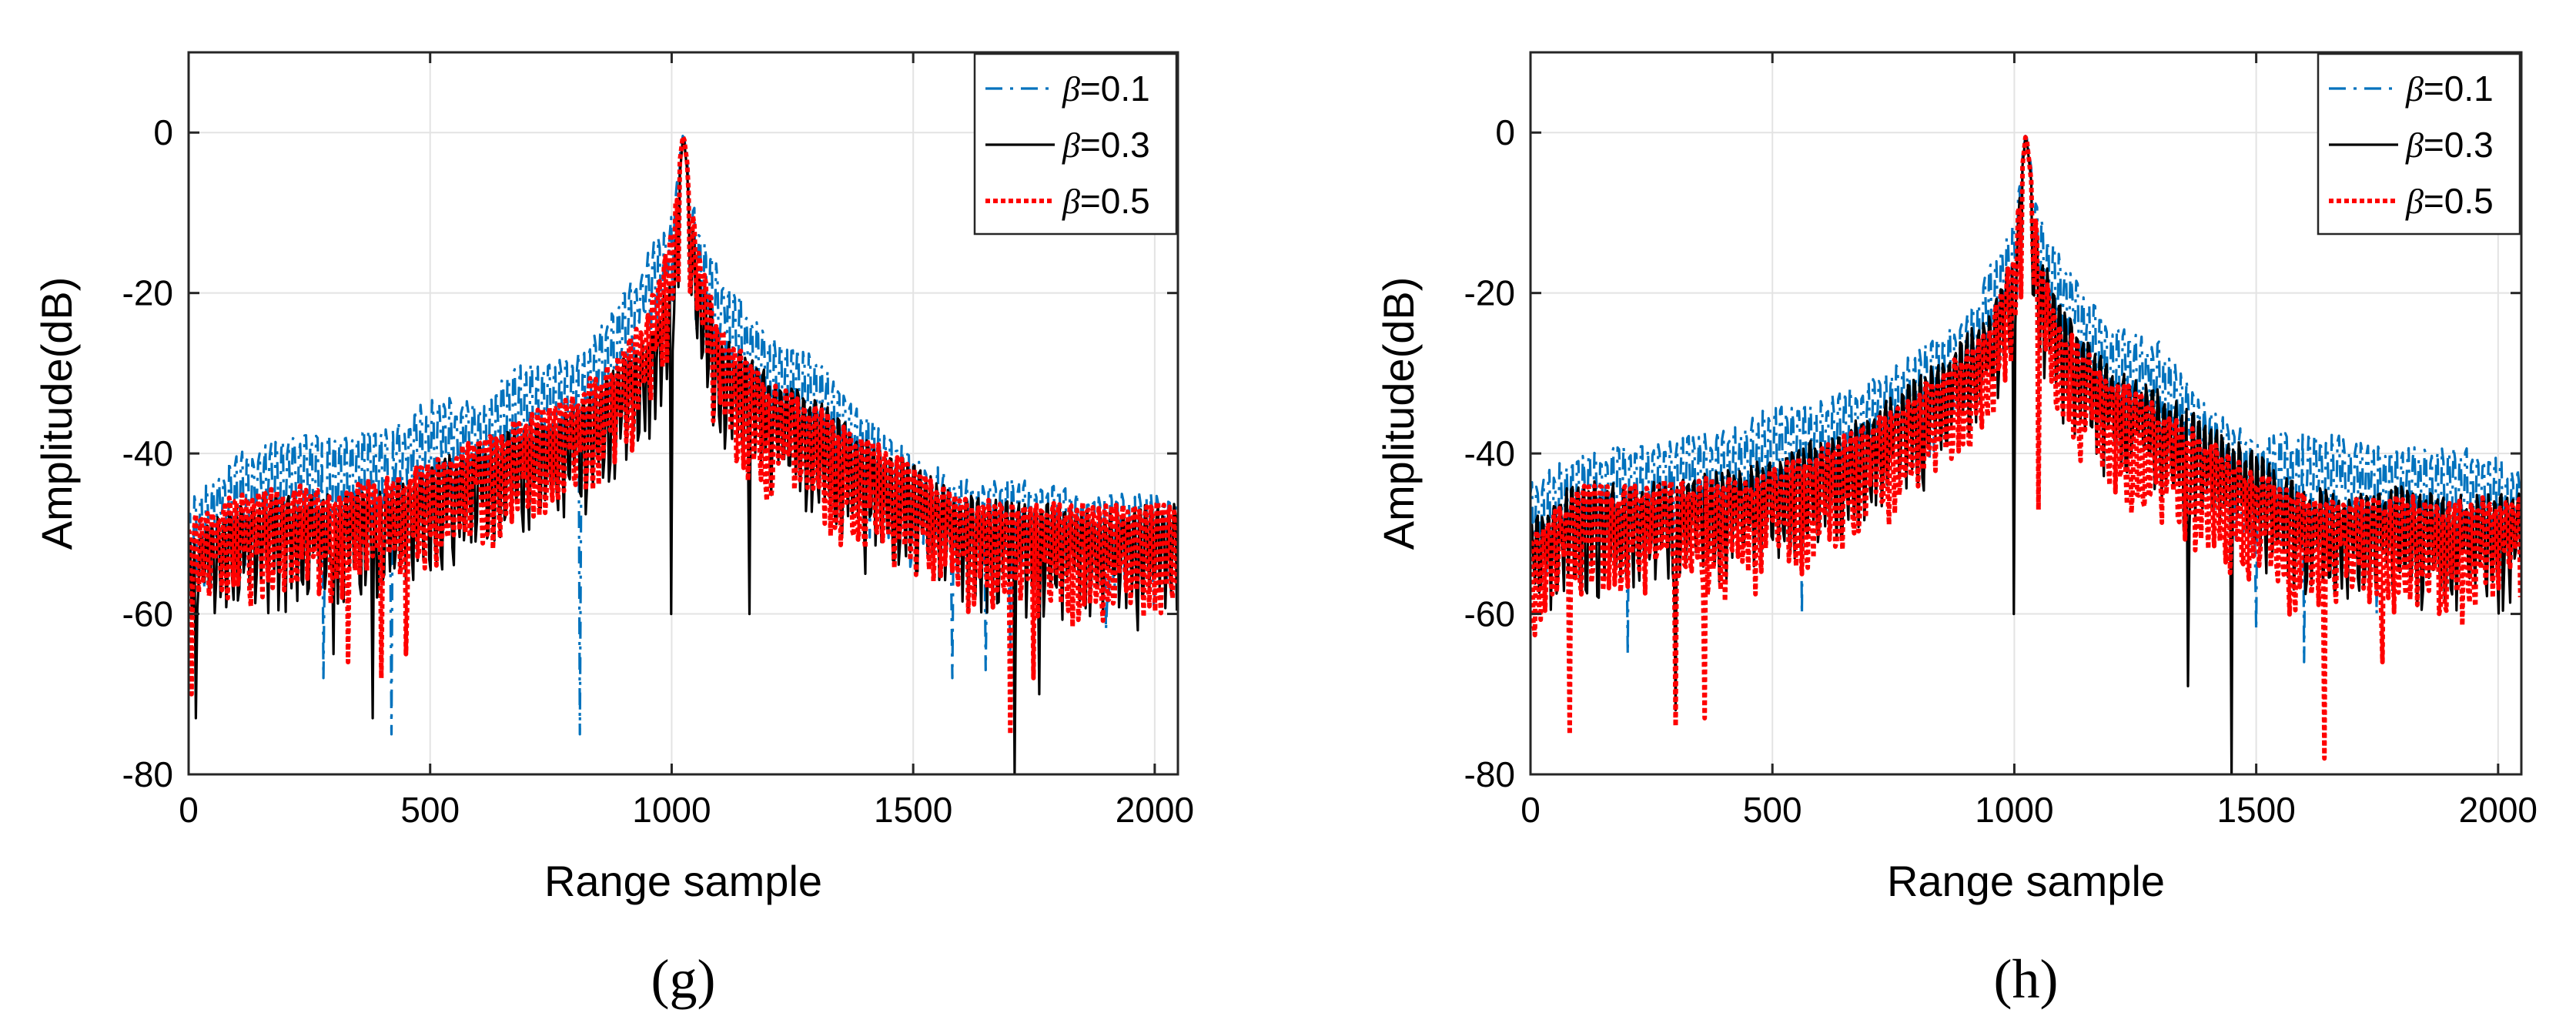 The height and width of the screenshot is (1033, 2576). I want to click on x-axis-title-g: Range sample, so click(683, 881).